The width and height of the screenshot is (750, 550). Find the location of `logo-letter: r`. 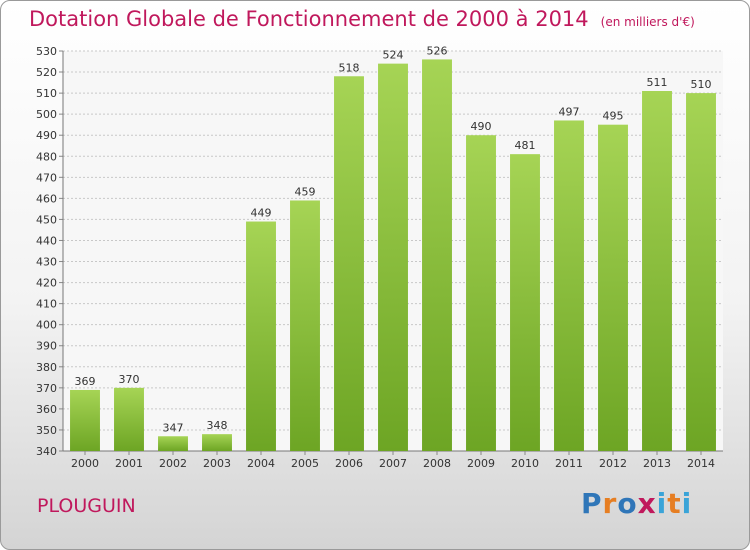

logo-letter: r is located at coordinates (610, 503).